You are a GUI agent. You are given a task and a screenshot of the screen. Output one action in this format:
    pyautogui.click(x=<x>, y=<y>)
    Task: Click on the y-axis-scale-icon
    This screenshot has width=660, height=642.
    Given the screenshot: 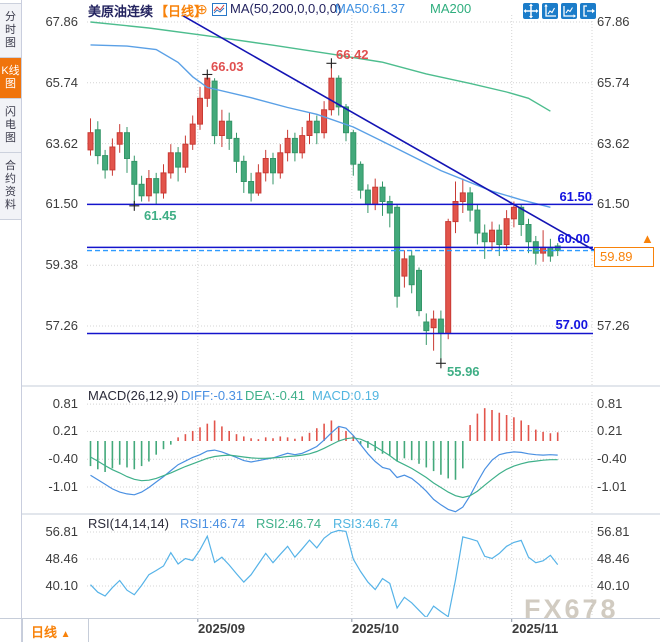 What is the action you would take?
    pyautogui.click(x=550, y=11)
    